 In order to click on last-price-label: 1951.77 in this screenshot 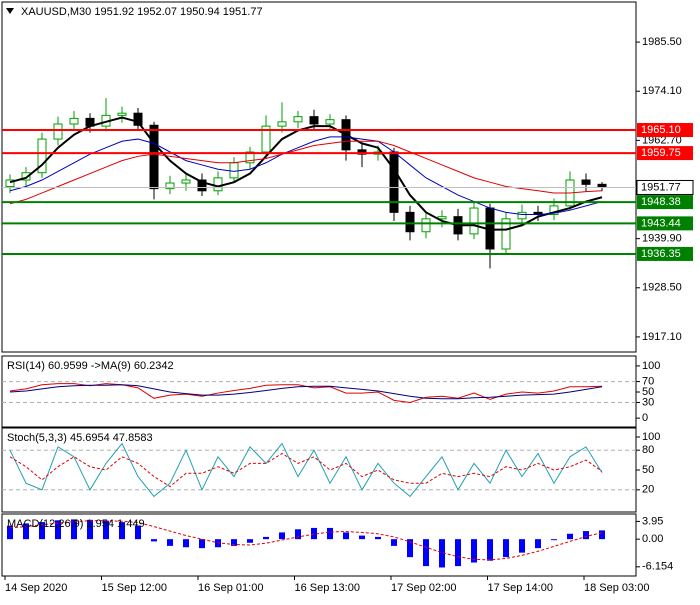, I will do `click(661, 187)`.